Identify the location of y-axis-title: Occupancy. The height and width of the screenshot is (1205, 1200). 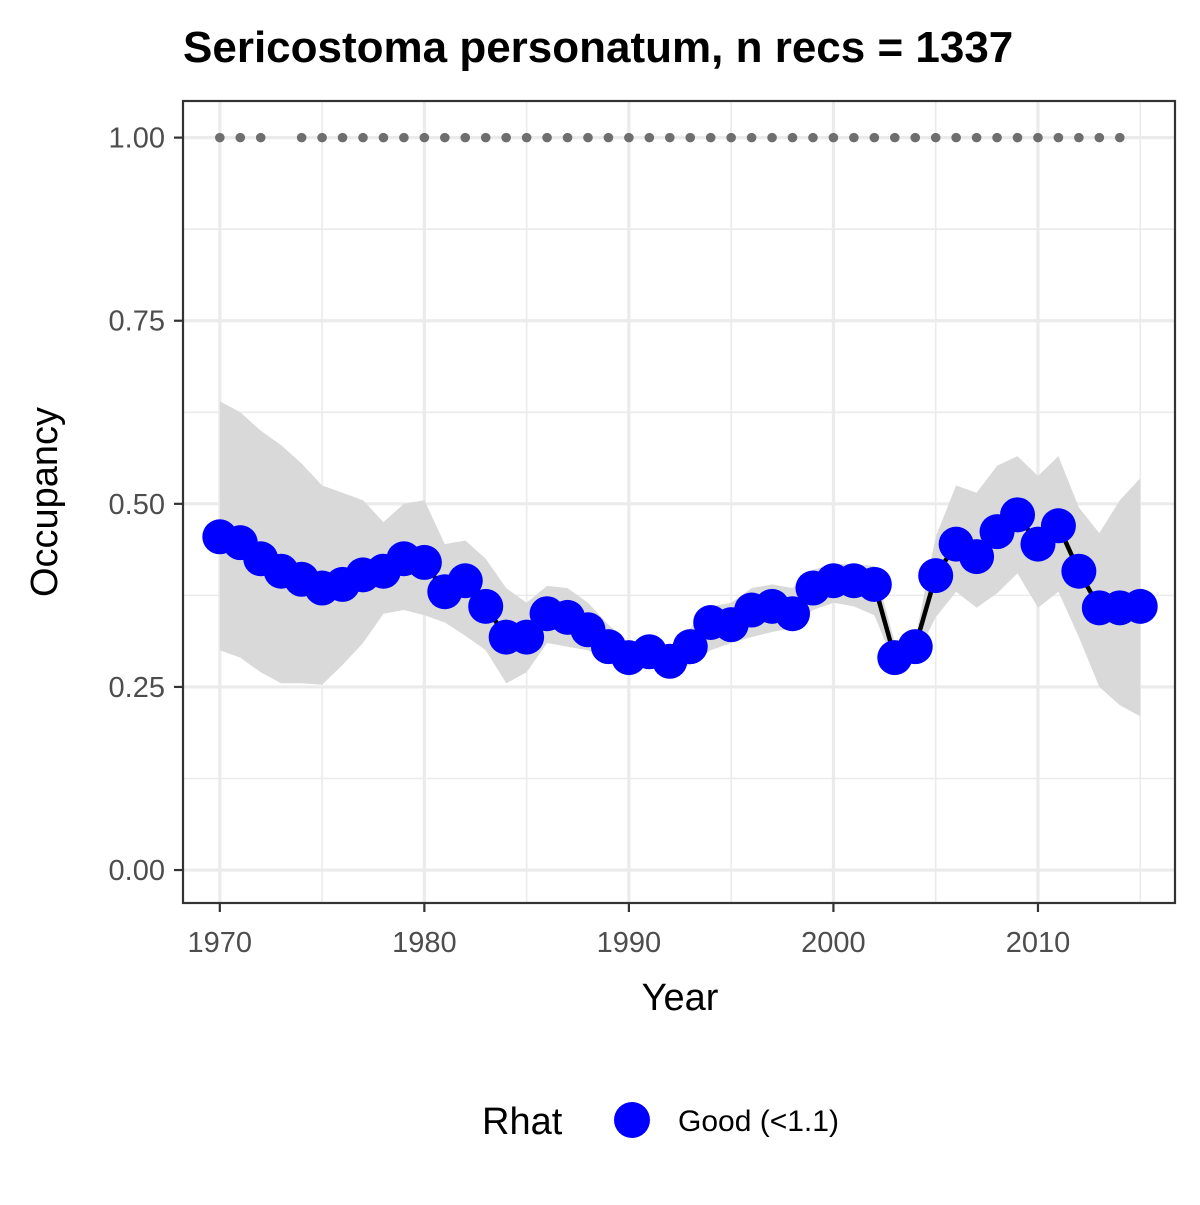
(45, 502).